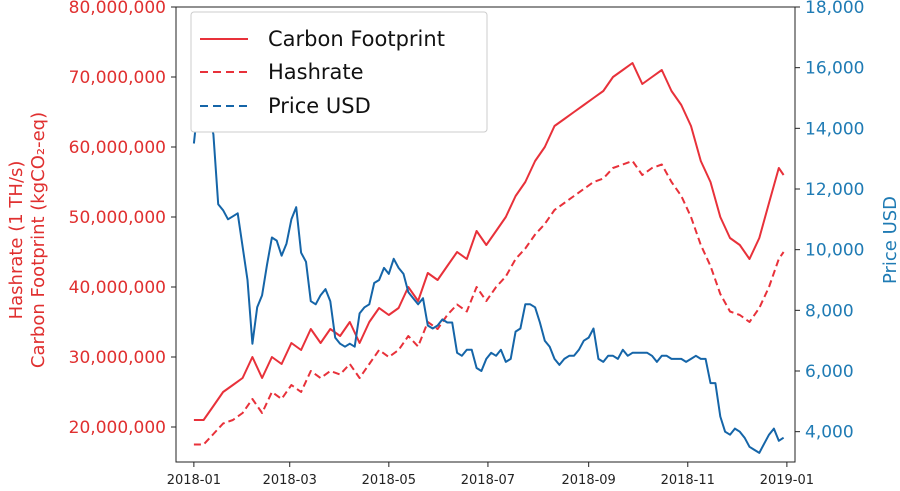 The height and width of the screenshot is (491, 900). What do you see at coordinates (834, 9) in the screenshot?
I see `right-tick-label: 18,000` at bounding box center [834, 9].